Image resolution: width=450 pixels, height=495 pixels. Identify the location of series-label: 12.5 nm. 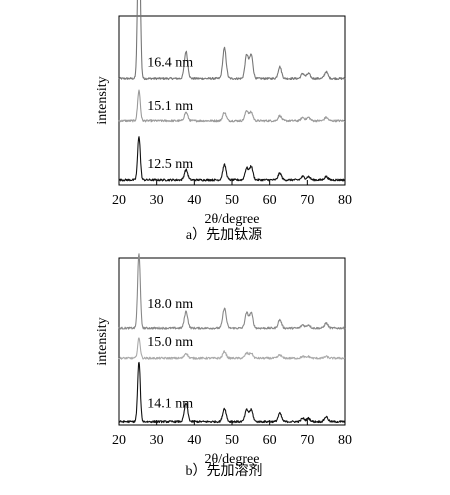
(170, 164).